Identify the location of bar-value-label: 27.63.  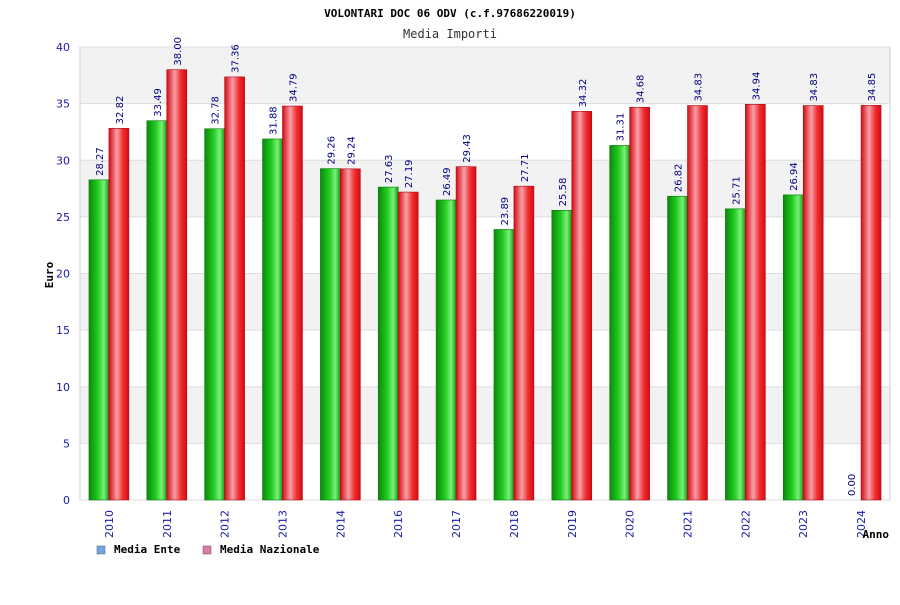
(389, 168).